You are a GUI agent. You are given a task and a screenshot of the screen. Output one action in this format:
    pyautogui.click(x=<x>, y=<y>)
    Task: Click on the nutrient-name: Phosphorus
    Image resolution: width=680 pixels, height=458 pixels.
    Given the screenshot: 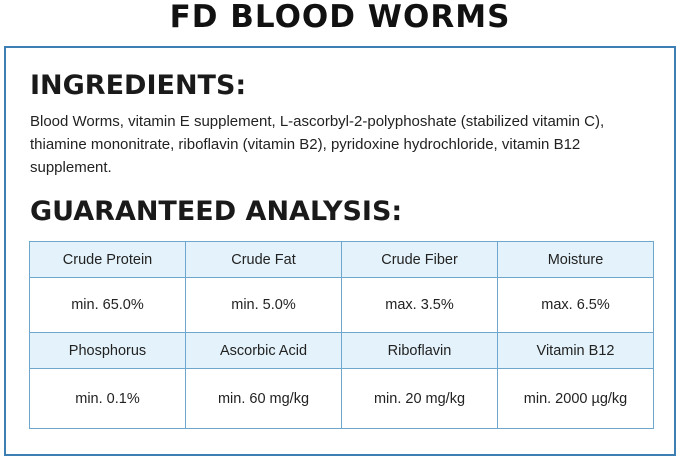 What is the action you would take?
    pyautogui.click(x=107, y=350)
    